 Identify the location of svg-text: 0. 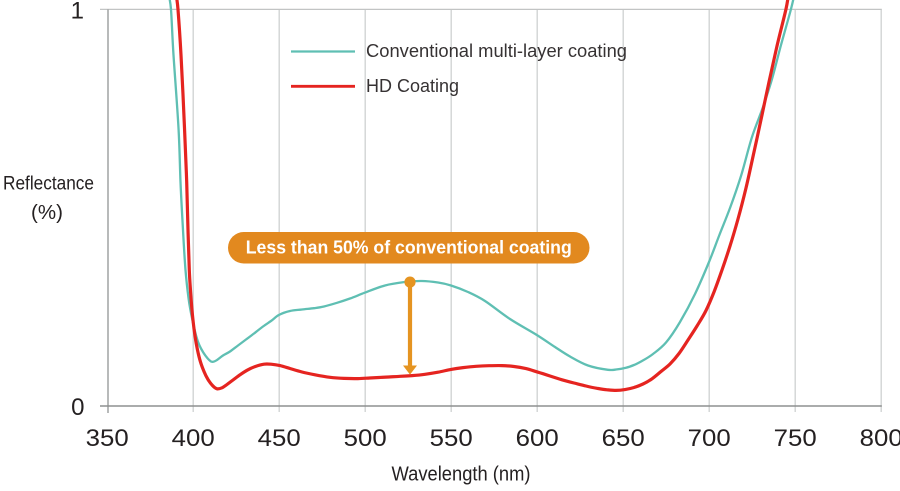
(77, 407).